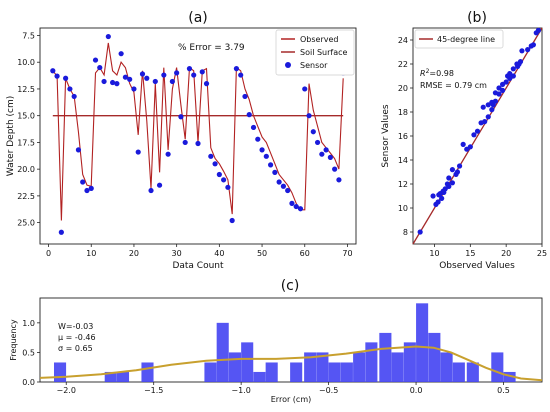 This screenshot has height=412, width=550. Describe the element at coordinates (26, 116) in the screenshot. I see `a-ytick-label: 15.0` at that location.